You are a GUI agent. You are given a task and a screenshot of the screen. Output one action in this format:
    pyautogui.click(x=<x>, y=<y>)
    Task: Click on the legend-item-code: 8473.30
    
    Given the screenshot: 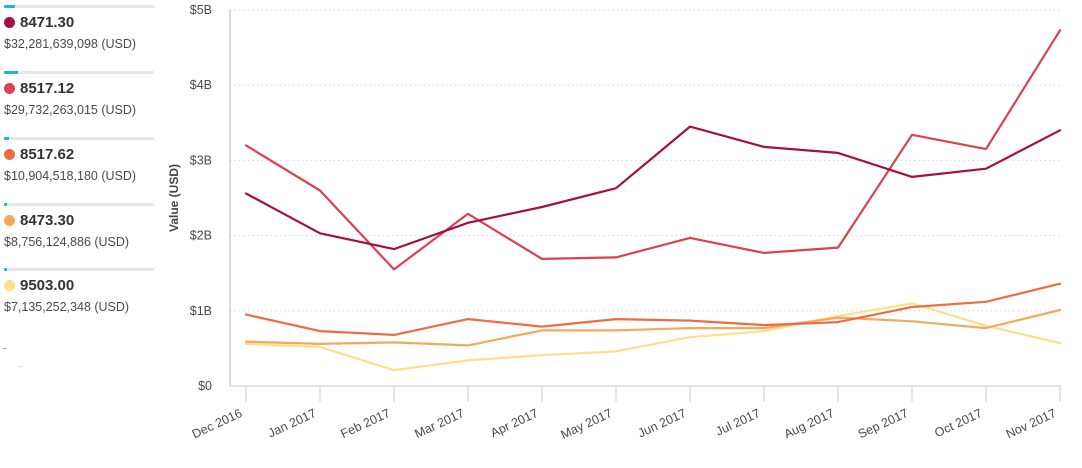 What is the action you would take?
    pyautogui.click(x=47, y=220)
    